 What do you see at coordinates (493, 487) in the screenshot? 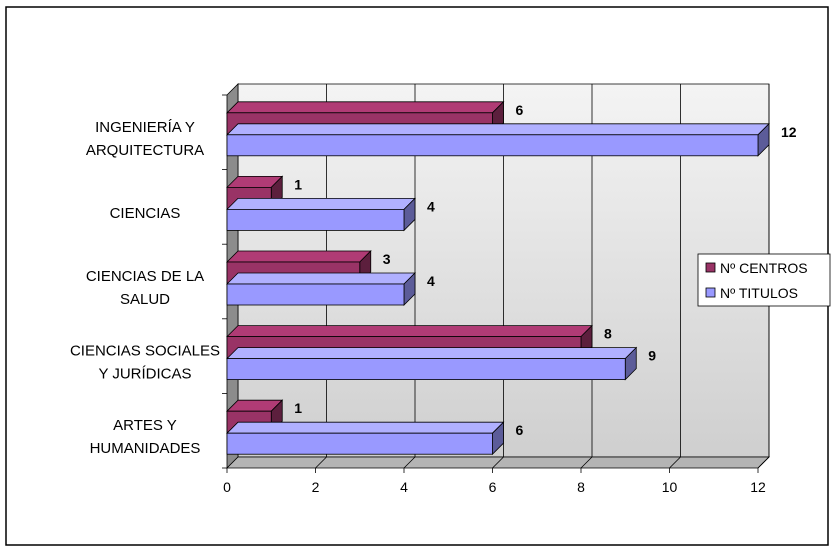
I see `x-tick-label: 6` at bounding box center [493, 487].